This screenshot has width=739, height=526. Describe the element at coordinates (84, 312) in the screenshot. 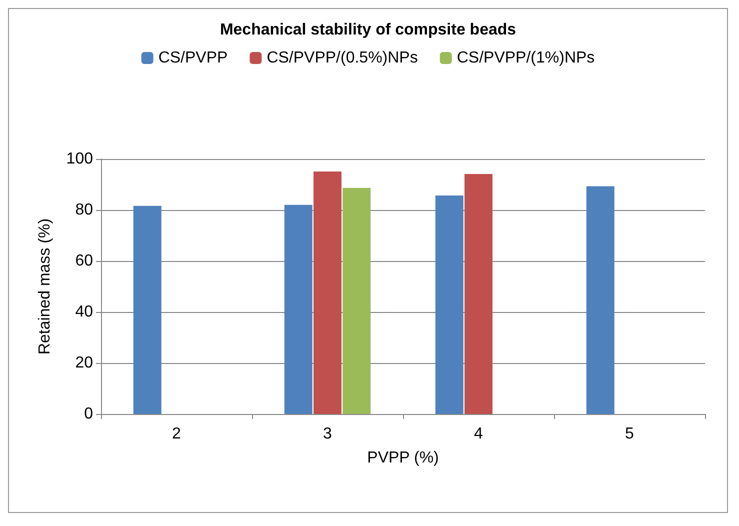

I see `y-tick-label: 40` at that location.